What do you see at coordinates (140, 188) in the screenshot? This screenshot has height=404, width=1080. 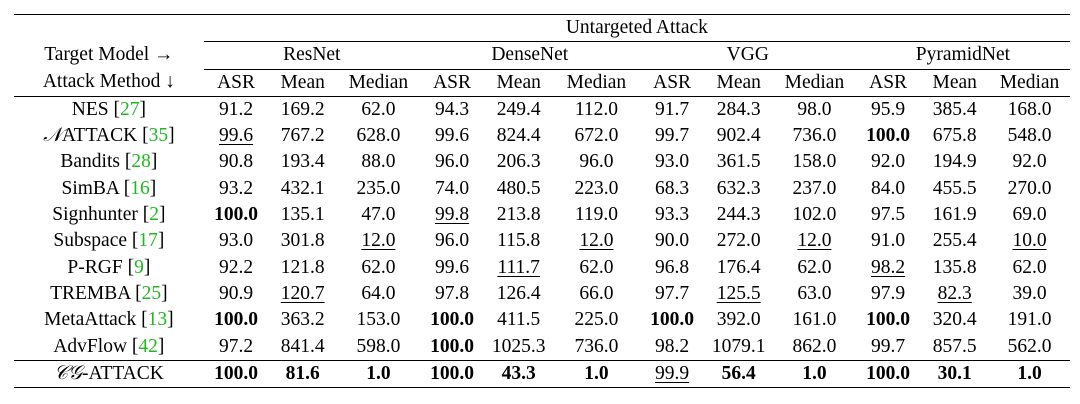 I see `citation-link: 16` at bounding box center [140, 188].